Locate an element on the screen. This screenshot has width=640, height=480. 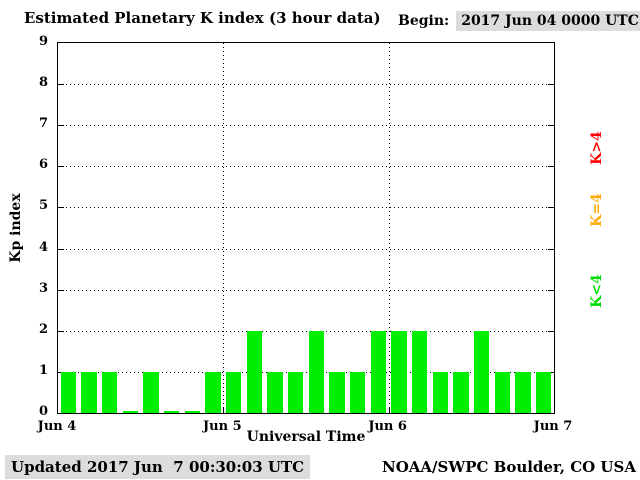
x-axis-title: Universal Time is located at coordinates (306, 437).